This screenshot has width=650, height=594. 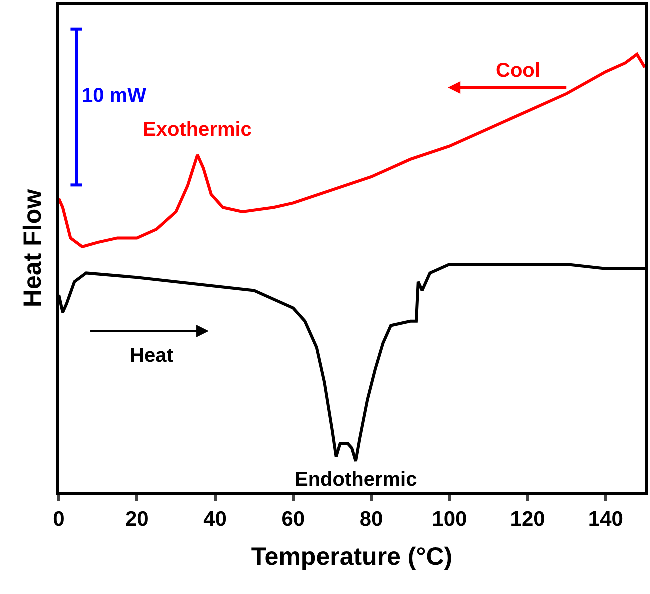 I want to click on x-tick-label: 140, so click(x=606, y=519).